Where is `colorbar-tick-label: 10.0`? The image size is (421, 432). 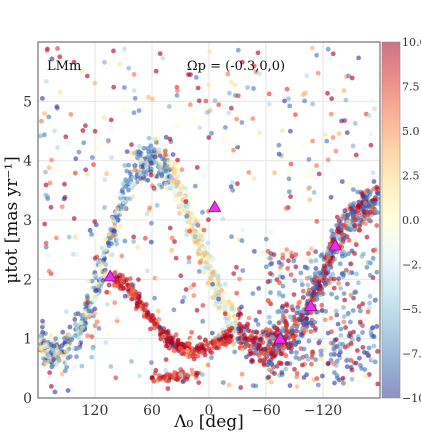
colorbar-tick-label: 10.0 is located at coordinates (411, 42).